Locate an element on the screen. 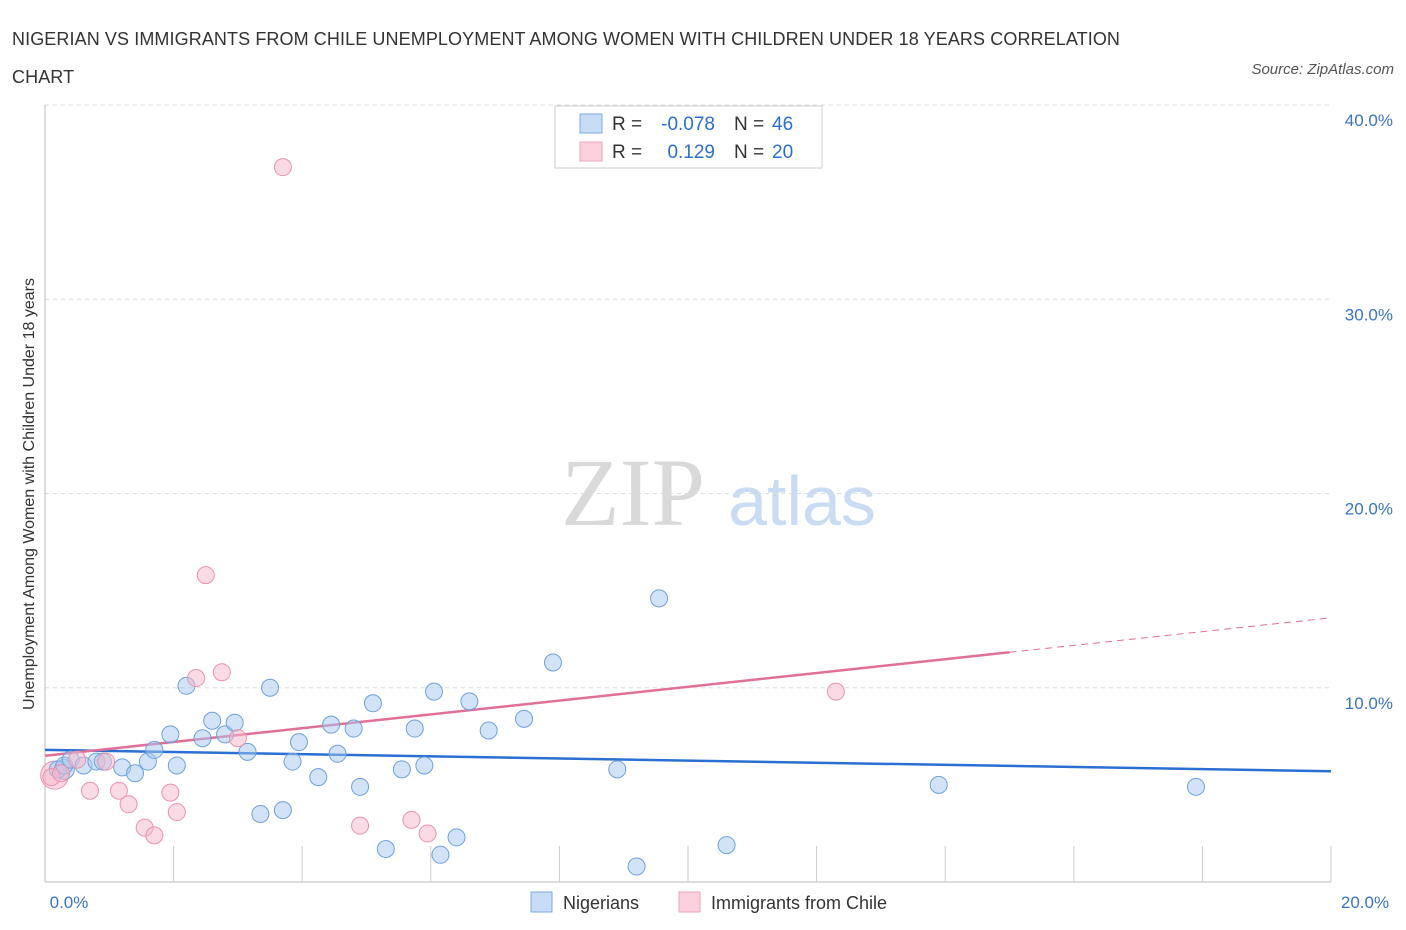 This screenshot has width=1406, height=930. x-tick-label-max: 20.0% is located at coordinates (1365, 902).